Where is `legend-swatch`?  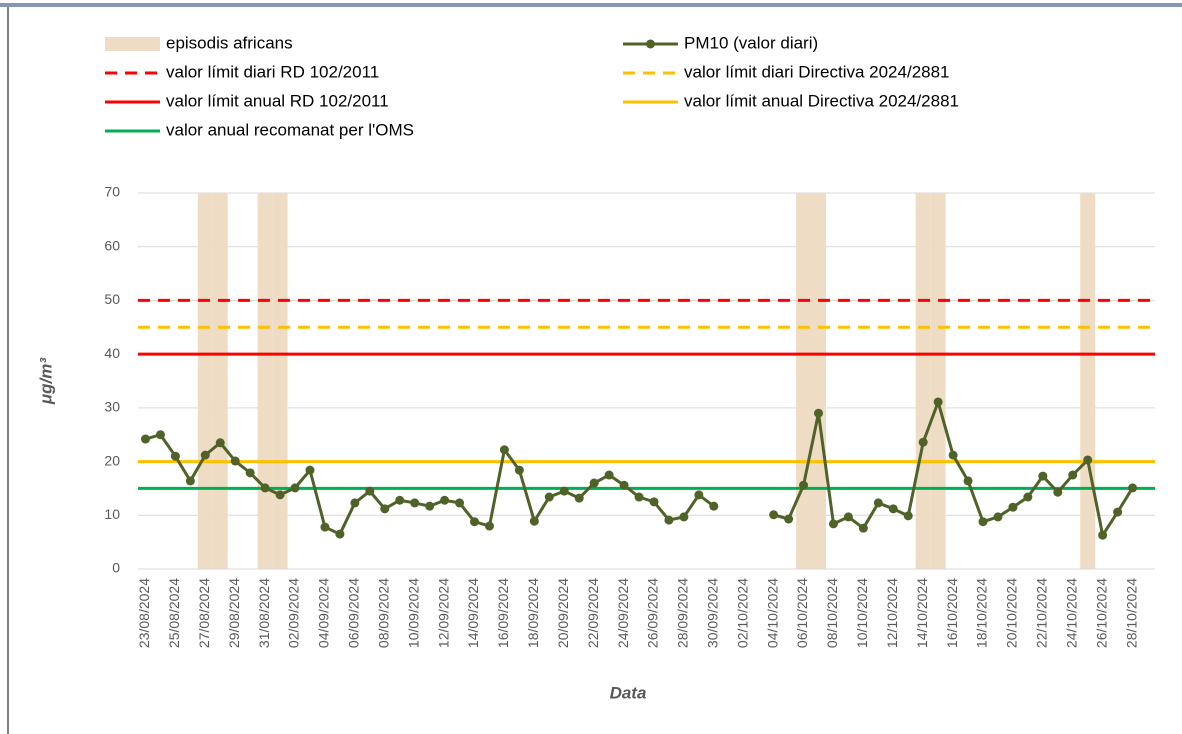
legend-swatch is located at coordinates (132, 44).